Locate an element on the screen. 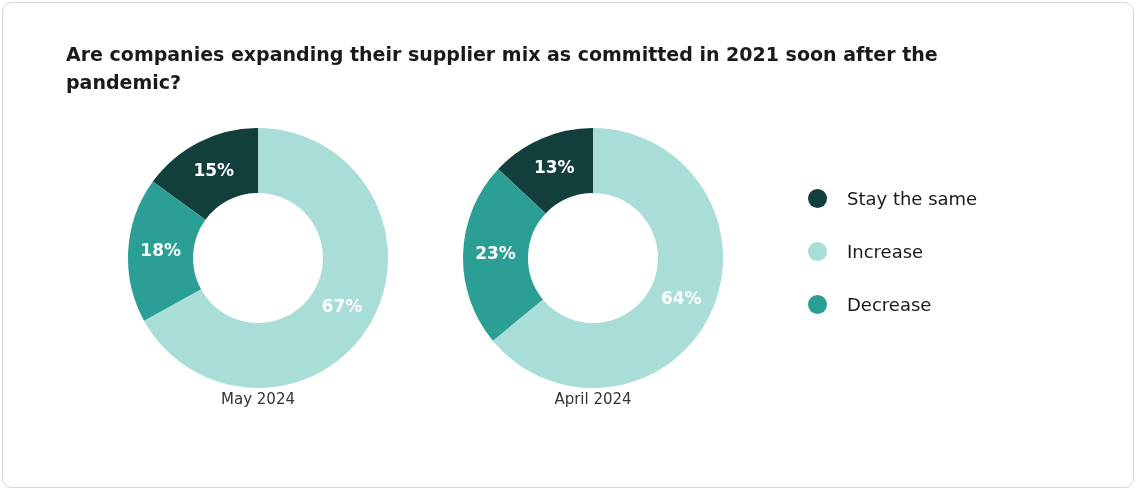  data-label: 13% is located at coordinates (554, 166).